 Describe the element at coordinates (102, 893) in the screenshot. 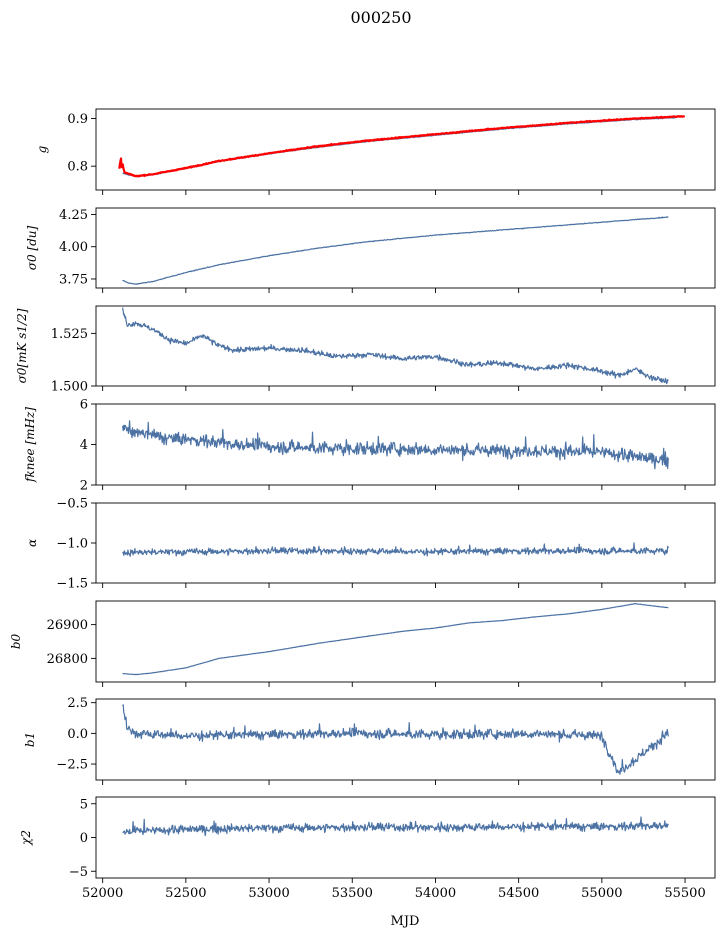

I see `x-tick-label-1: 52000` at that location.